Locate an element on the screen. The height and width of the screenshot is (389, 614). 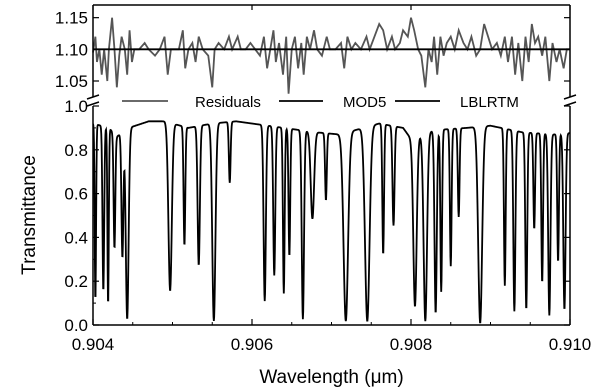
legend-label-lblrtm: LBLRTM is located at coordinates (489, 102).